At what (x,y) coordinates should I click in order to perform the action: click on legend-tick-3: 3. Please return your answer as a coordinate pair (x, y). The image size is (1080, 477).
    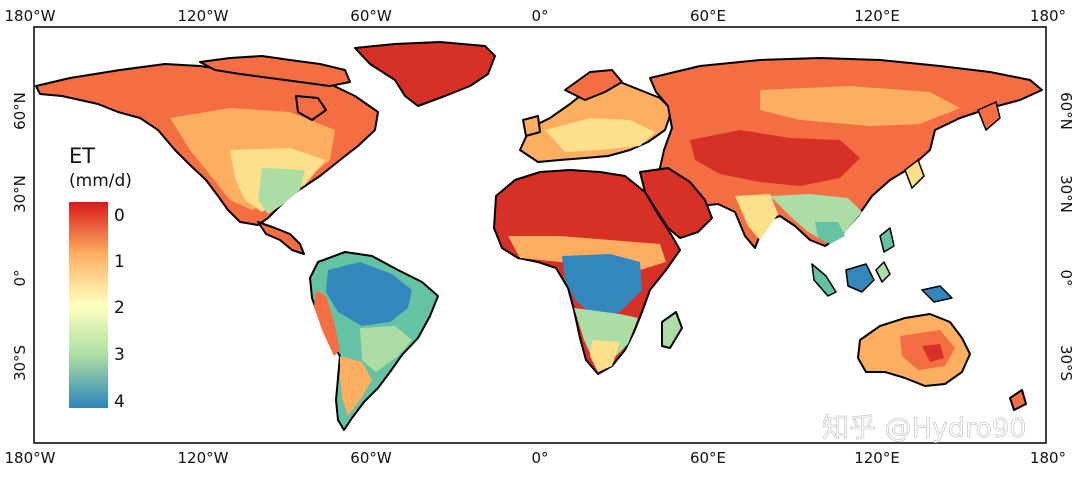
    Looking at the image, I should click on (119, 355).